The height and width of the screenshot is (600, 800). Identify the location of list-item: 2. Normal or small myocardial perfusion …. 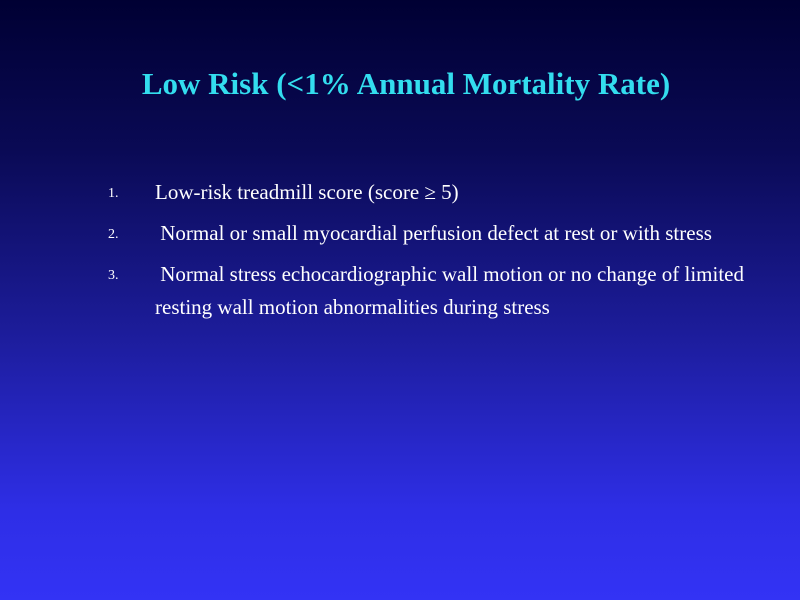
(433, 233).